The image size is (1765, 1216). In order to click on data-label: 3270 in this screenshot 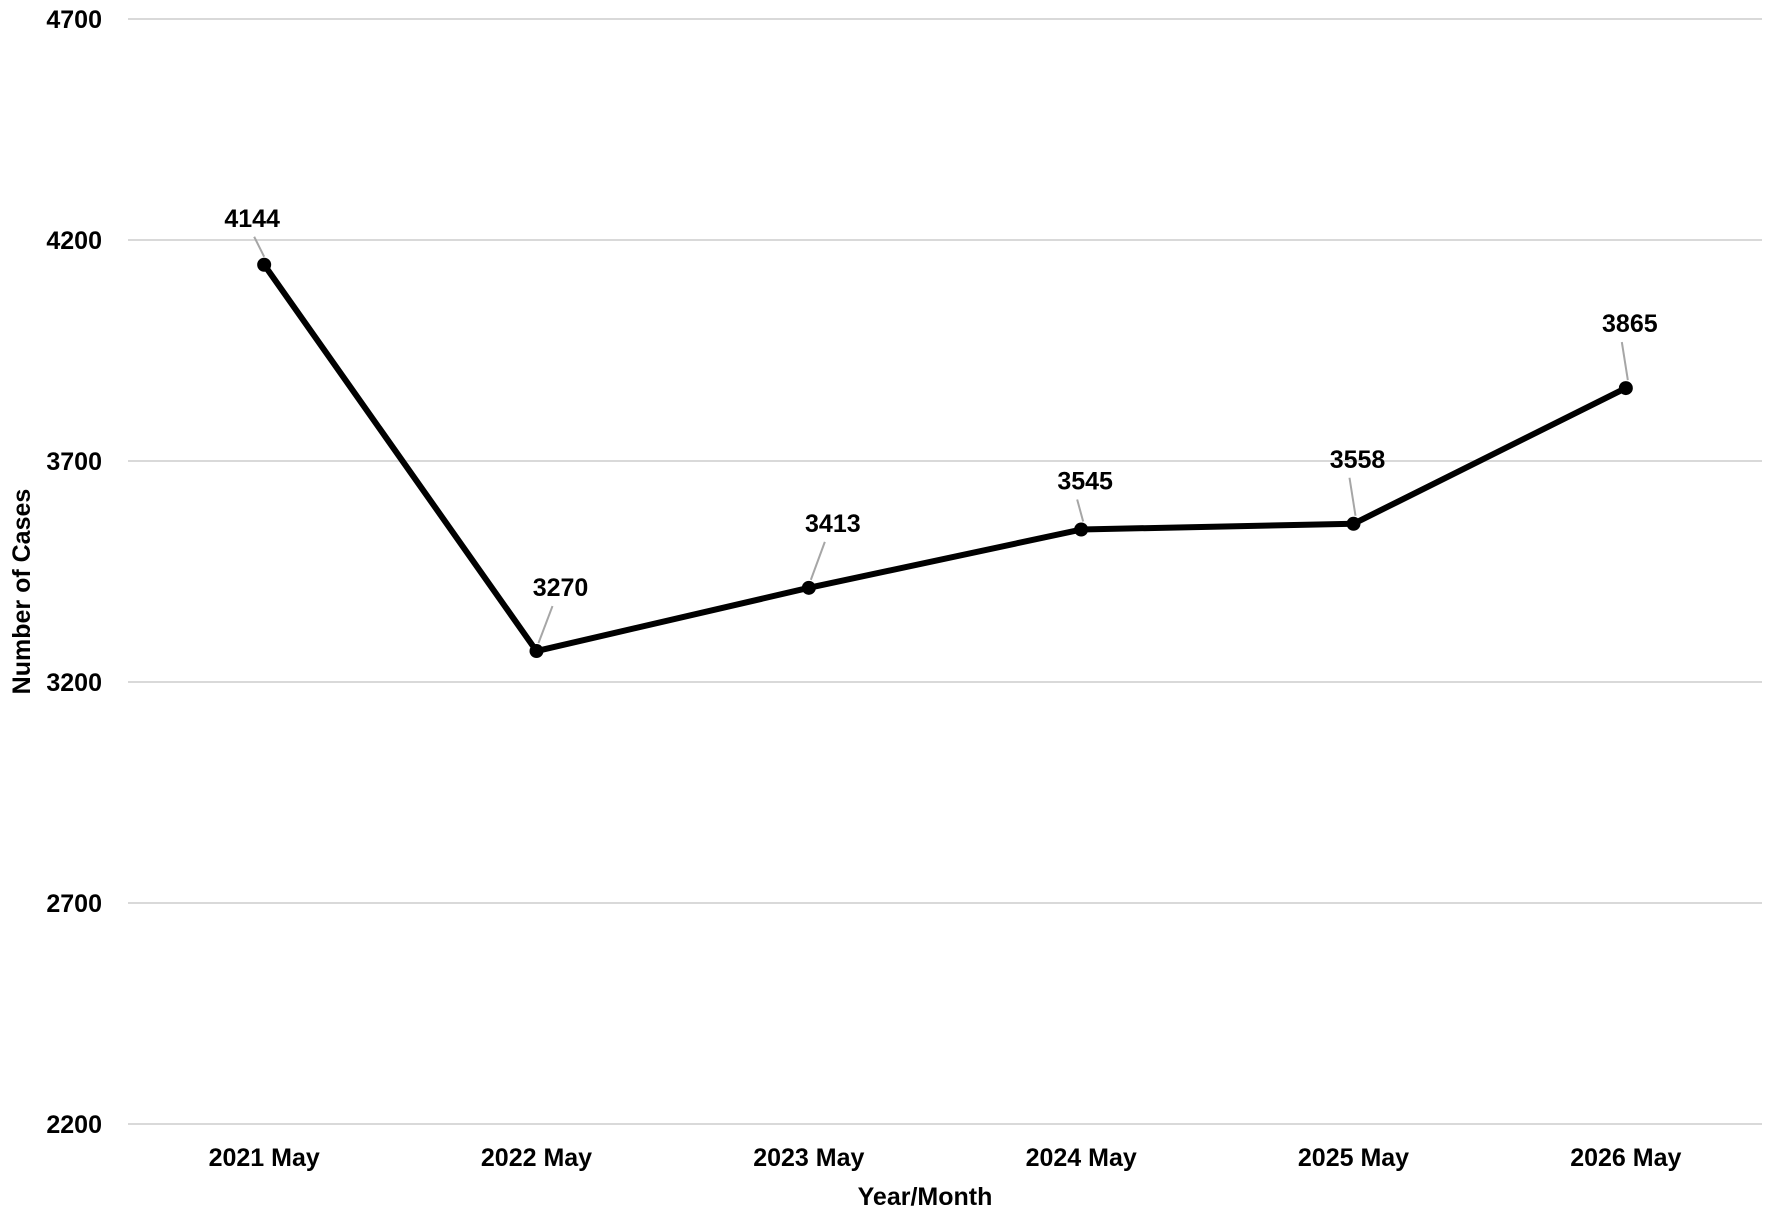, I will do `click(561, 588)`.